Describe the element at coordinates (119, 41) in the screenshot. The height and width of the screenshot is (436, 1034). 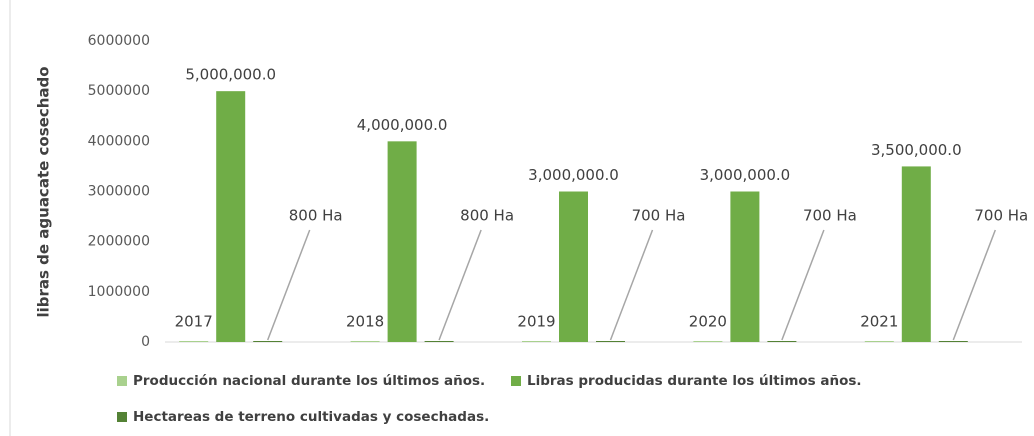
I see `y-tick-label: 6000000` at that location.